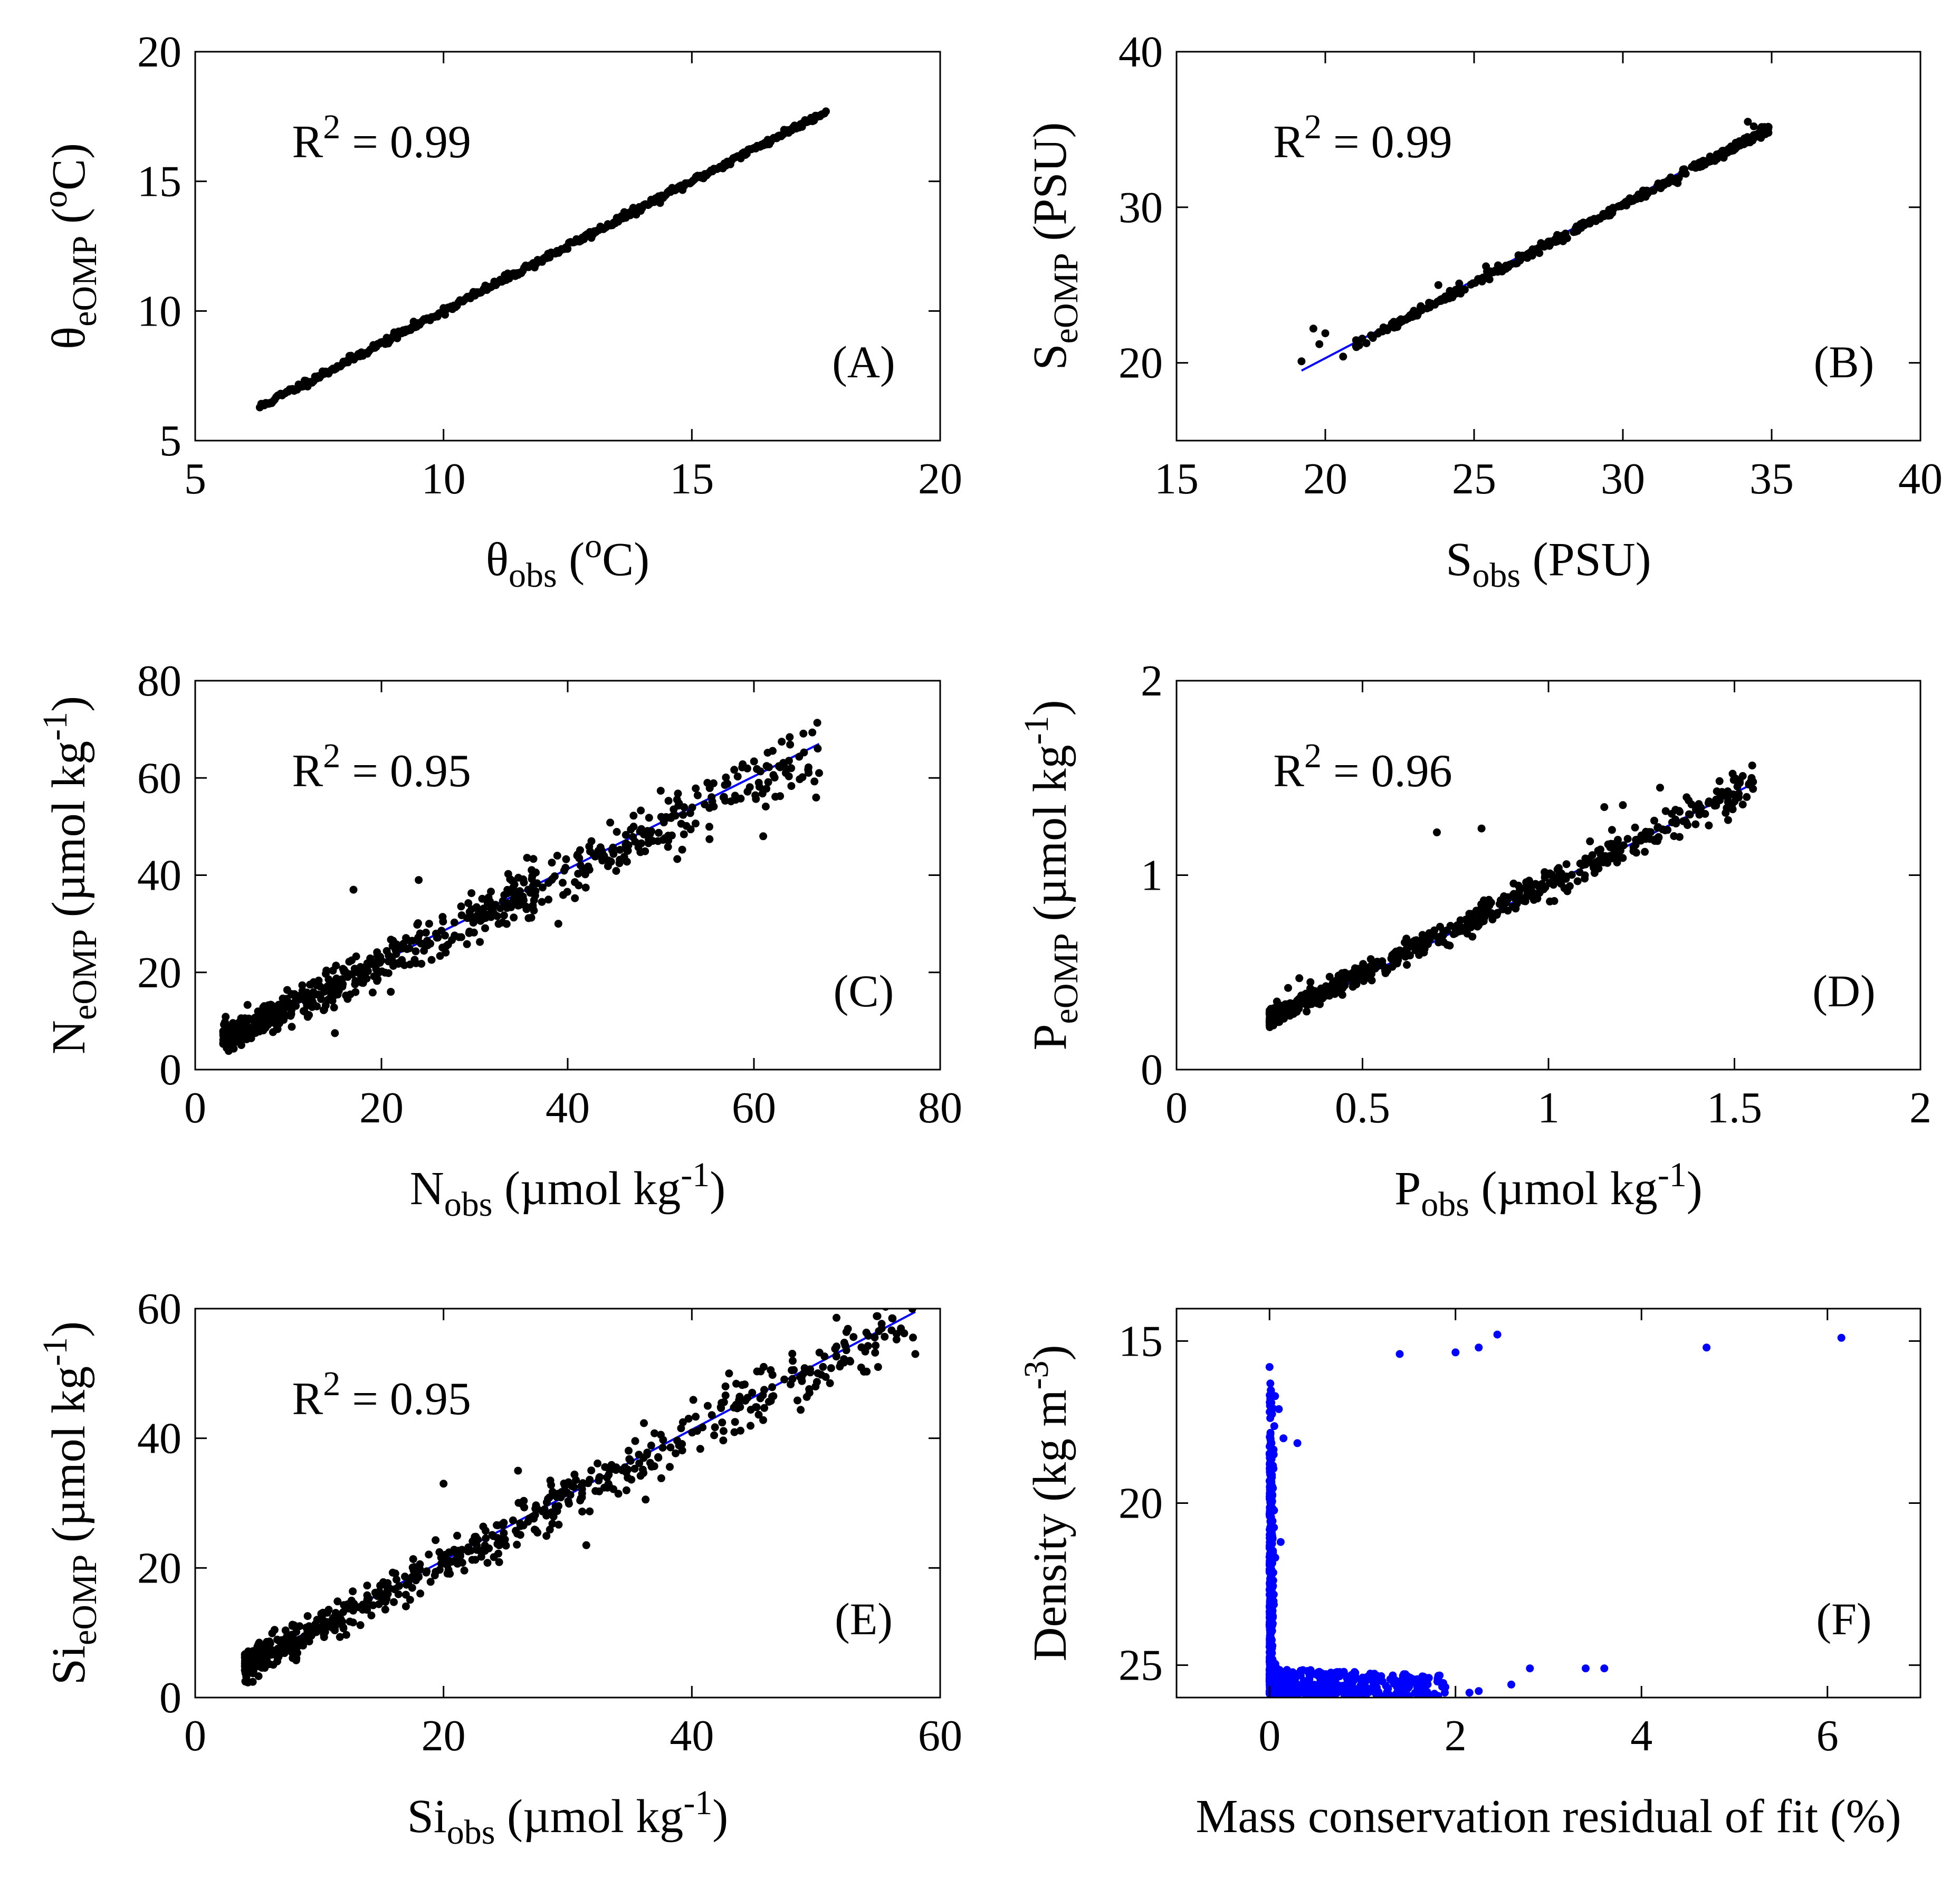 This screenshot has width=1960, height=1897. What do you see at coordinates (69, 1665) in the screenshot?
I see `y-axis-label-base: Si` at bounding box center [69, 1665].